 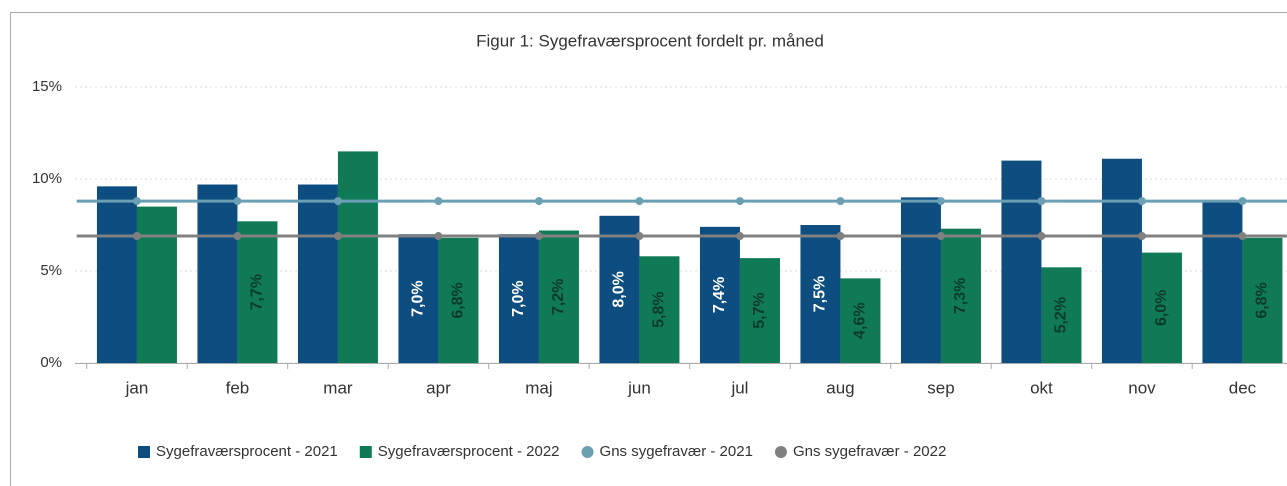 I want to click on y-tick-label: 10%, so click(x=47, y=178).